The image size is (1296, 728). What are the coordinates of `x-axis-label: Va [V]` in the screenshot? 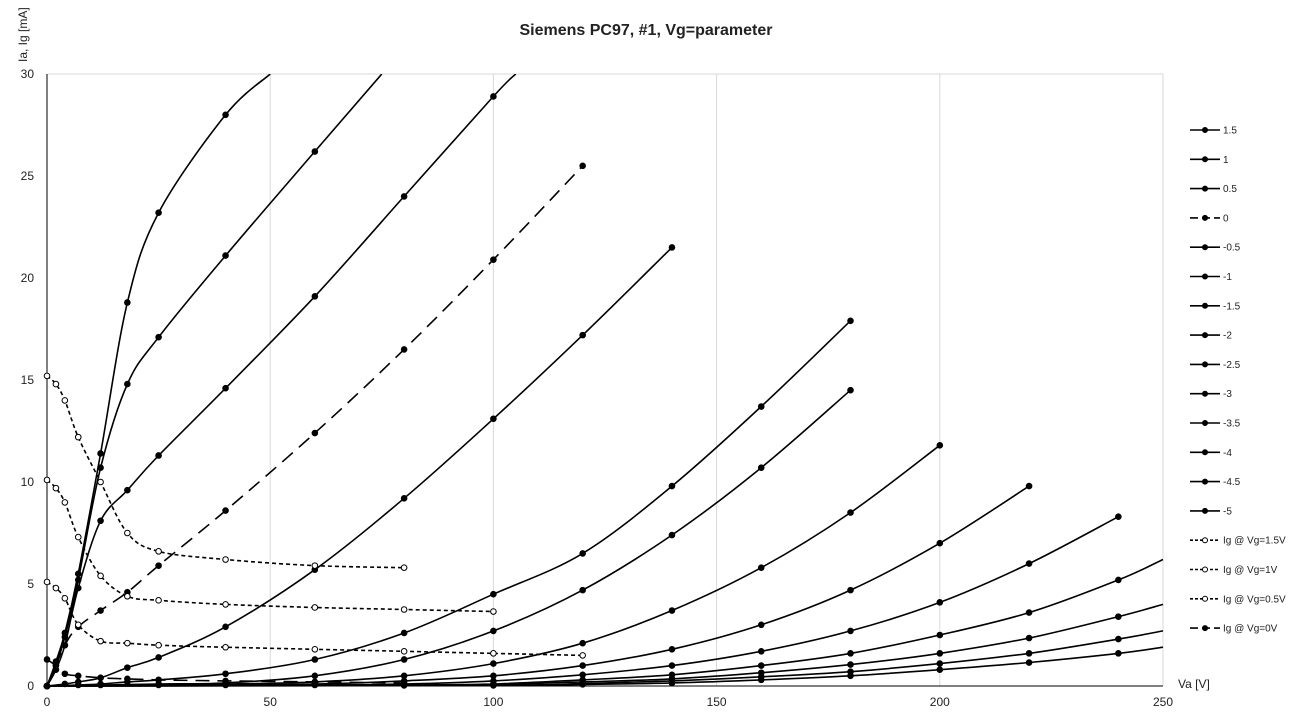 It's located at (1194, 684).